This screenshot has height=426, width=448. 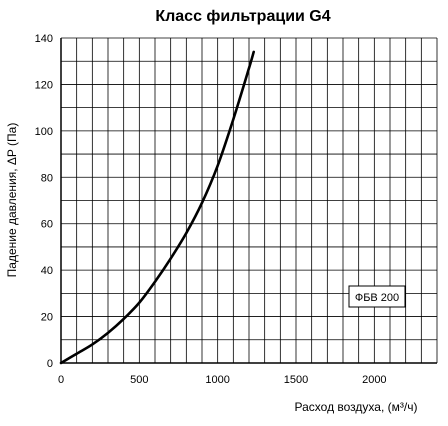 I want to click on x-tick-label: 2000, so click(x=374, y=380).